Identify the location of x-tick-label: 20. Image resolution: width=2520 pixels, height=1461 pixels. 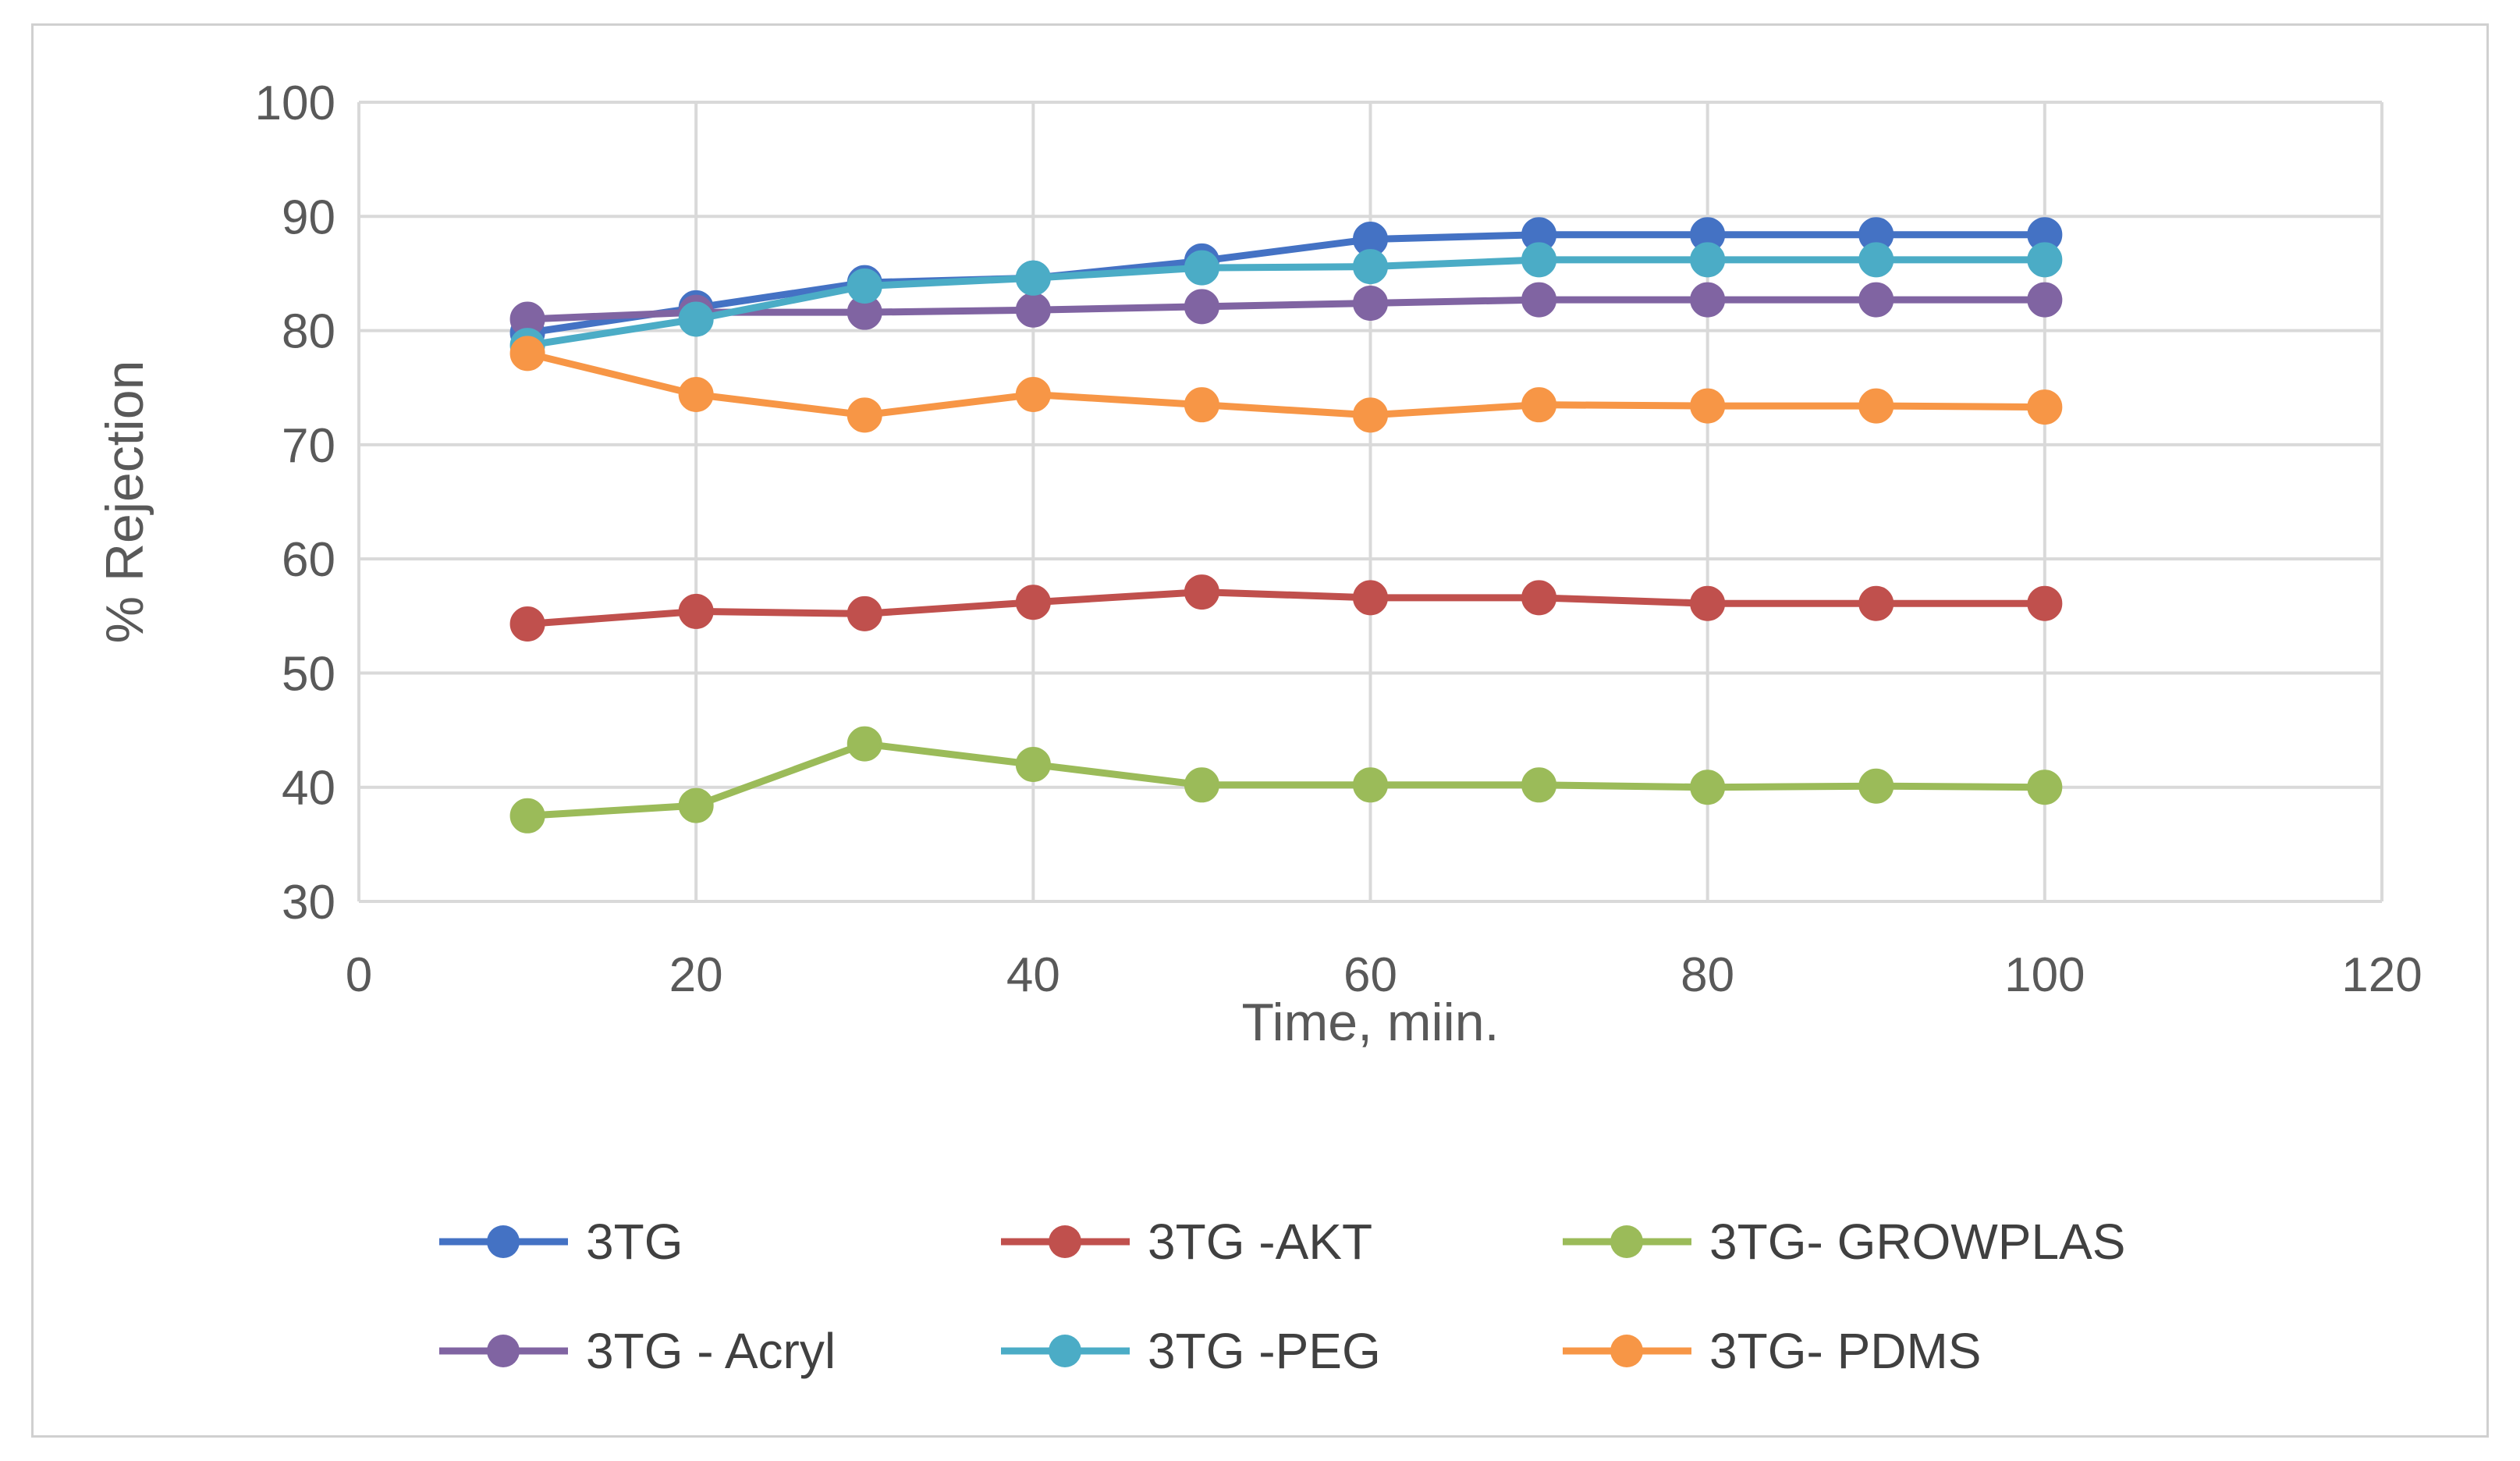
(696, 975).